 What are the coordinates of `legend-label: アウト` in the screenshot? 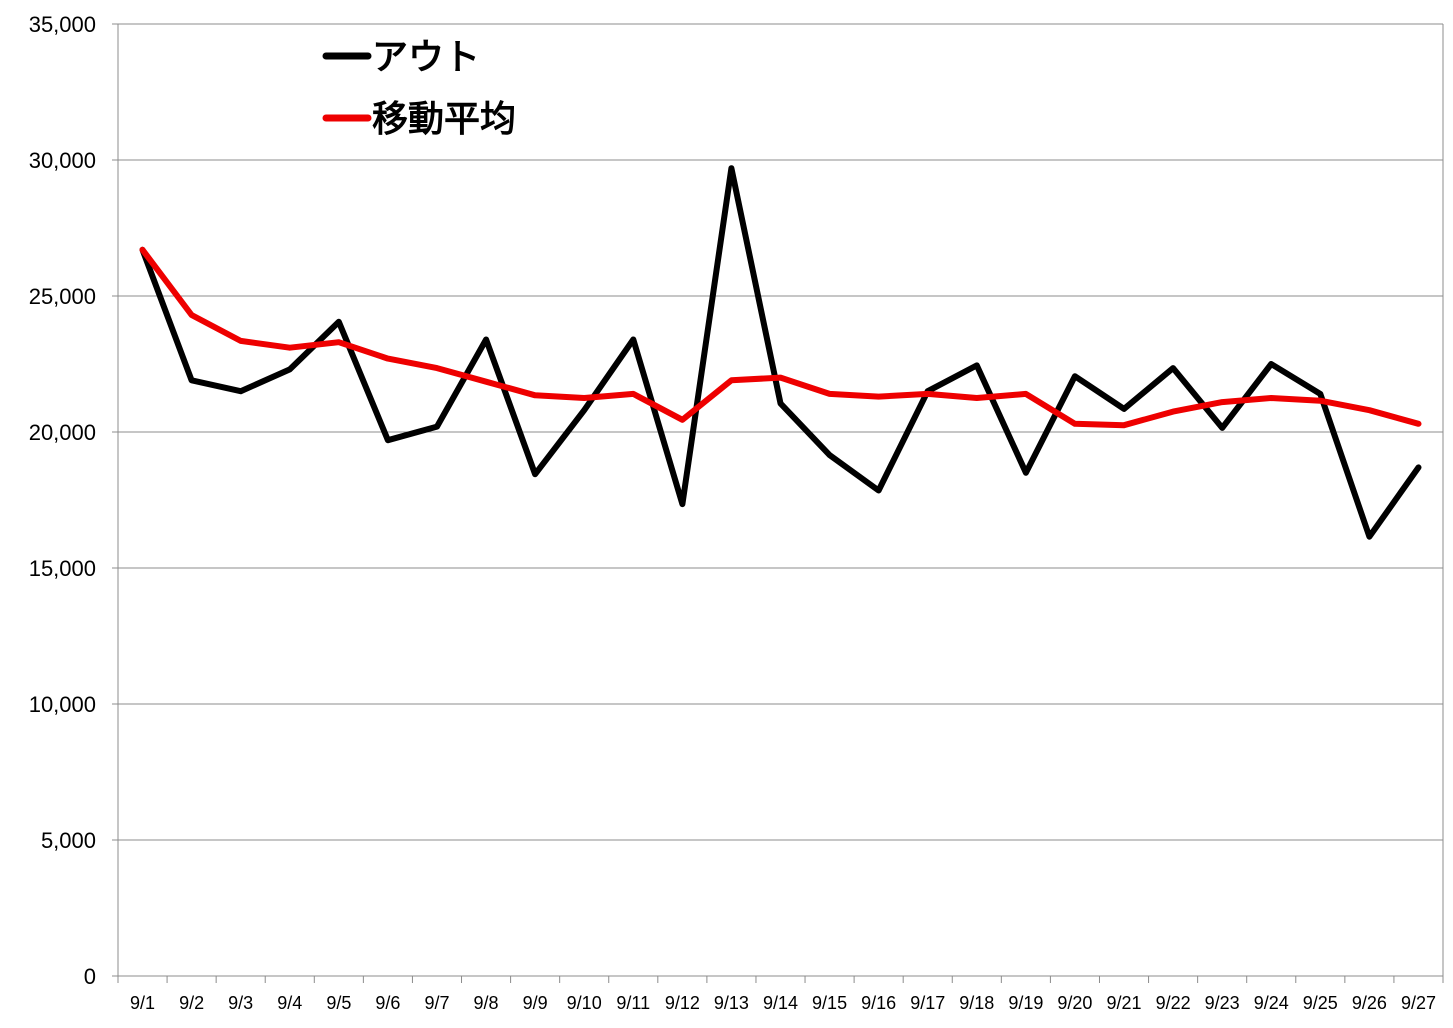 It's located at (426, 57).